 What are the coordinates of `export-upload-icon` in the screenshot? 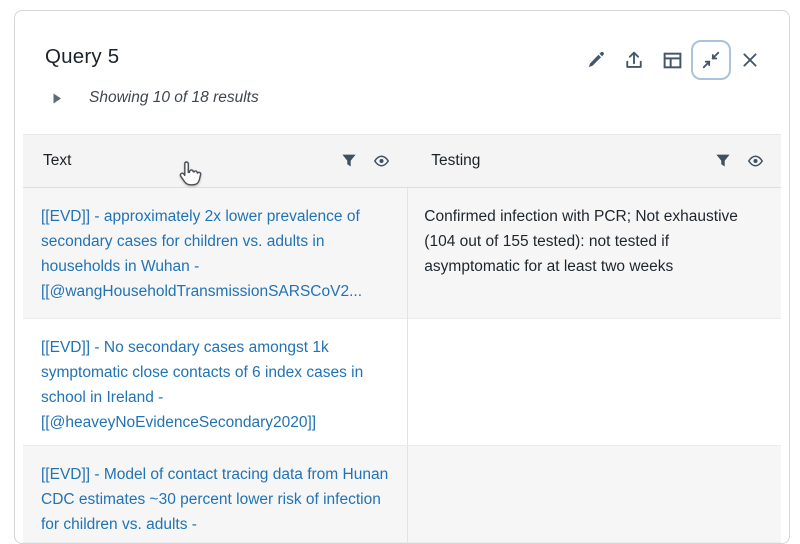 It's located at (634, 60).